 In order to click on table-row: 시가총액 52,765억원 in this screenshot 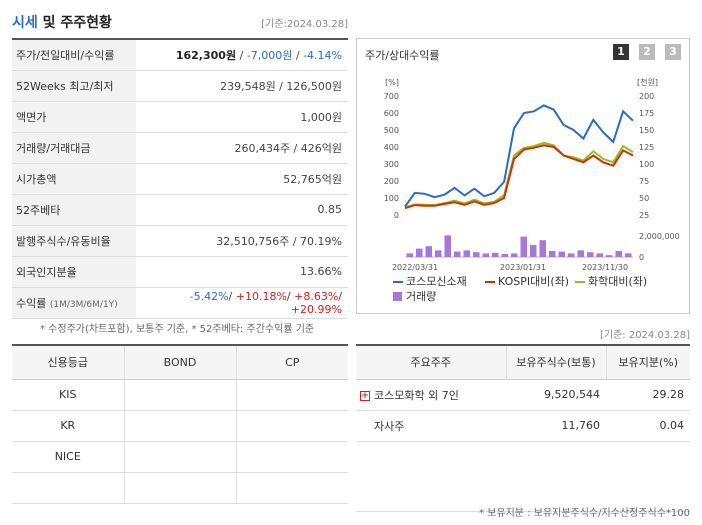, I will do `click(180, 179)`.